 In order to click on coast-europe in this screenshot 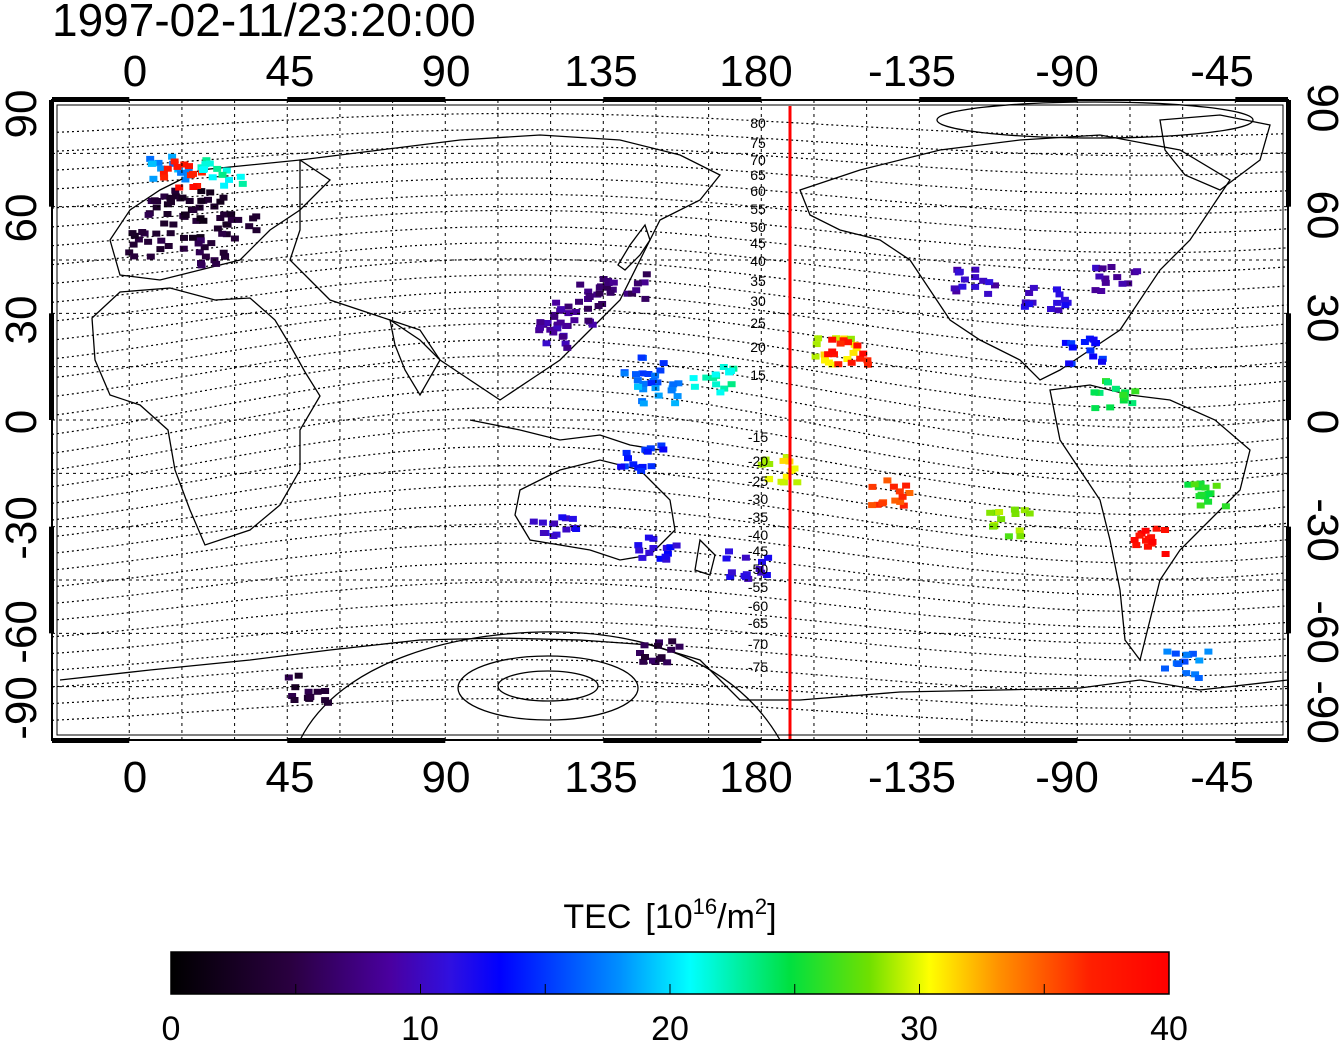, I will do `click(220, 220)`.